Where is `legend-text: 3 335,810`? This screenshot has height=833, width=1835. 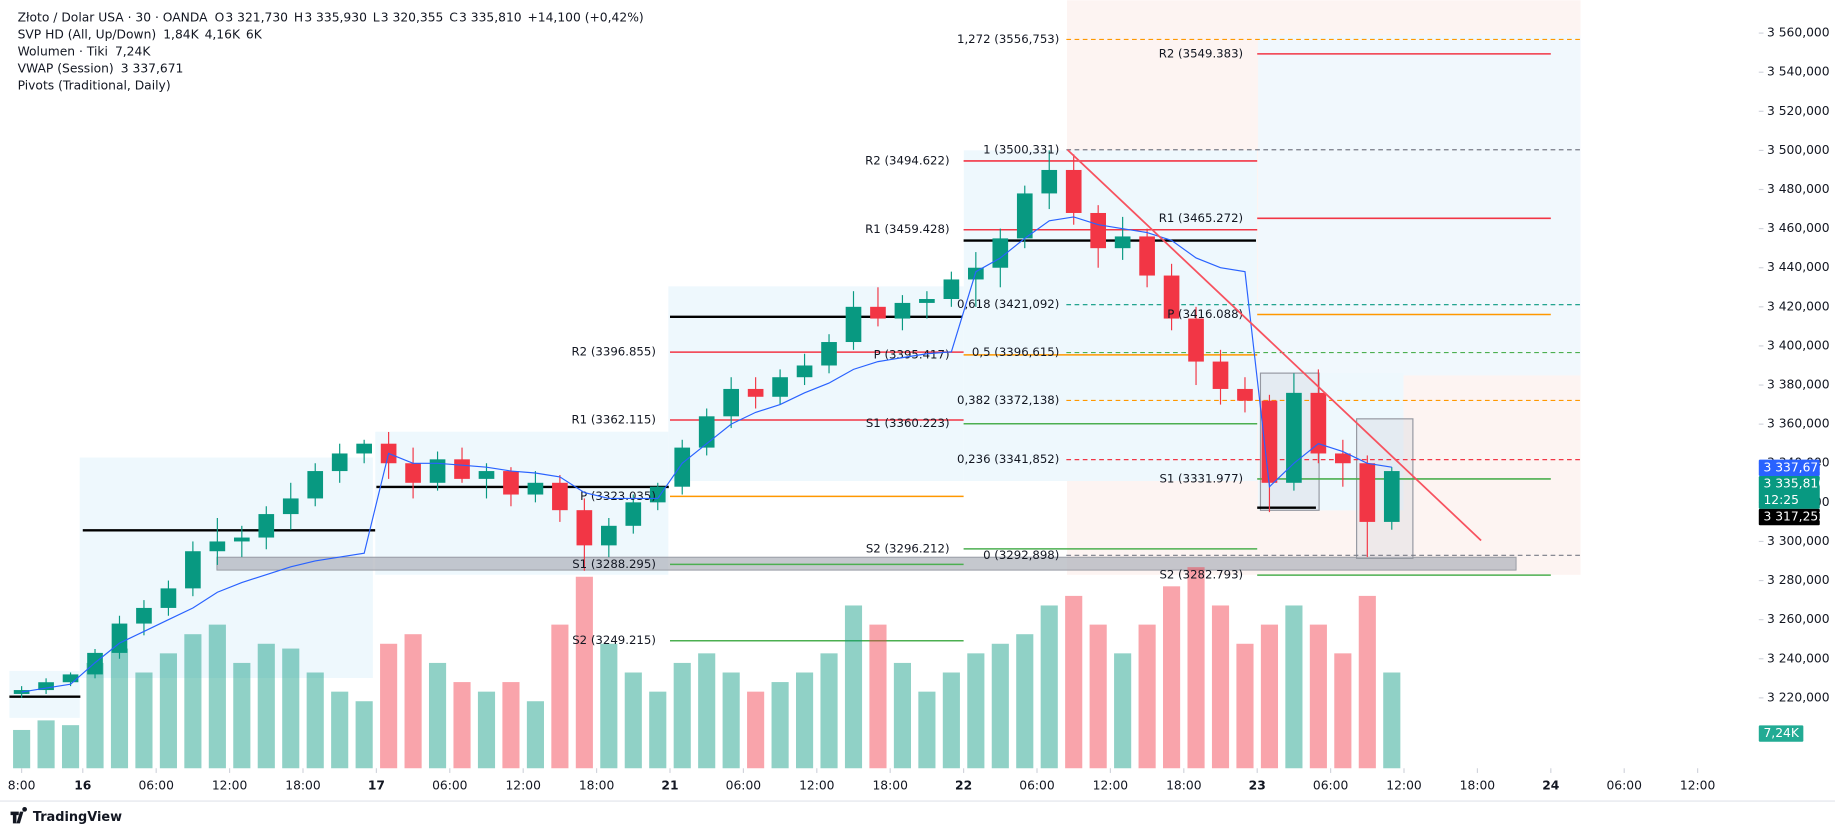
legend-text: 3 335,810 is located at coordinates (490, 17).